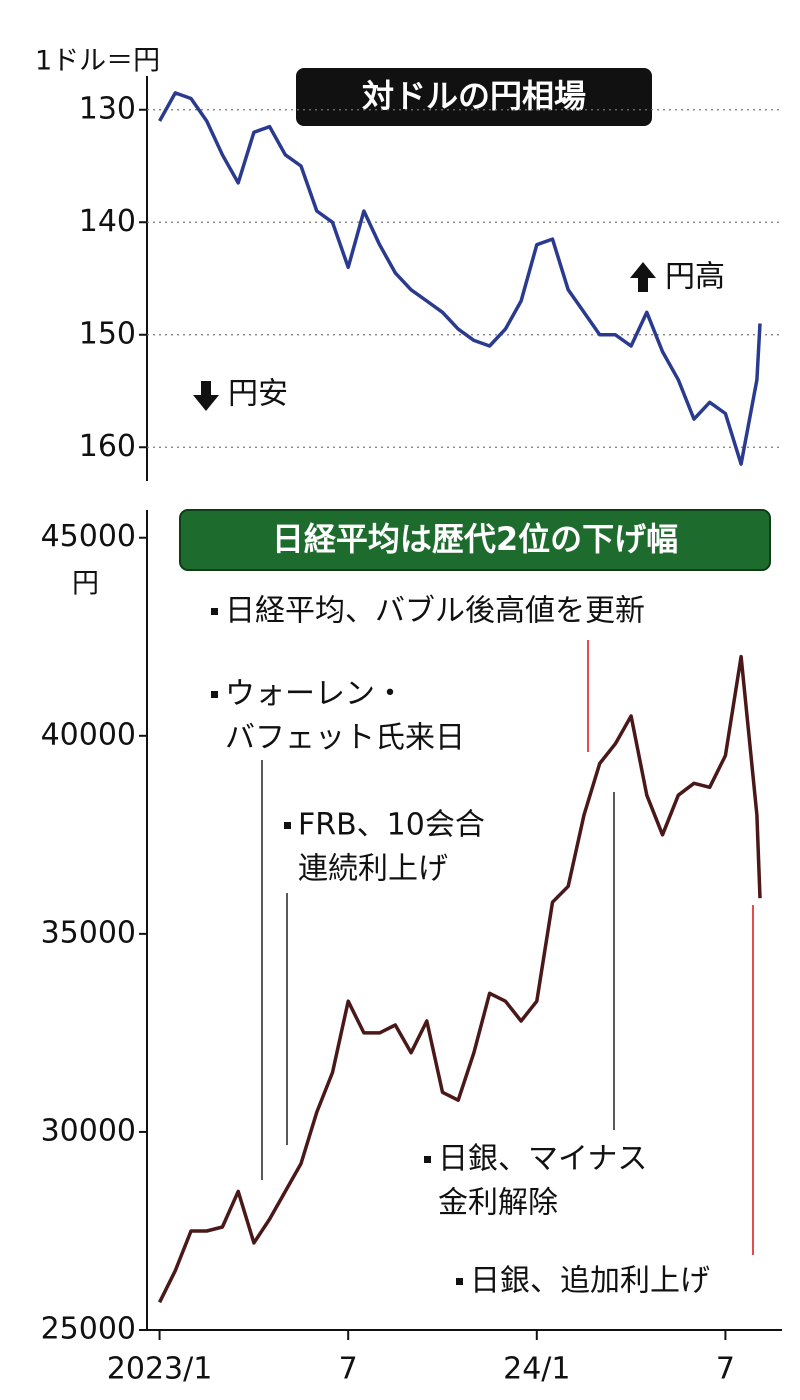 This screenshot has height=1400, width=800. What do you see at coordinates (107, 333) in the screenshot?
I see `y-tick-label: 150` at bounding box center [107, 333].